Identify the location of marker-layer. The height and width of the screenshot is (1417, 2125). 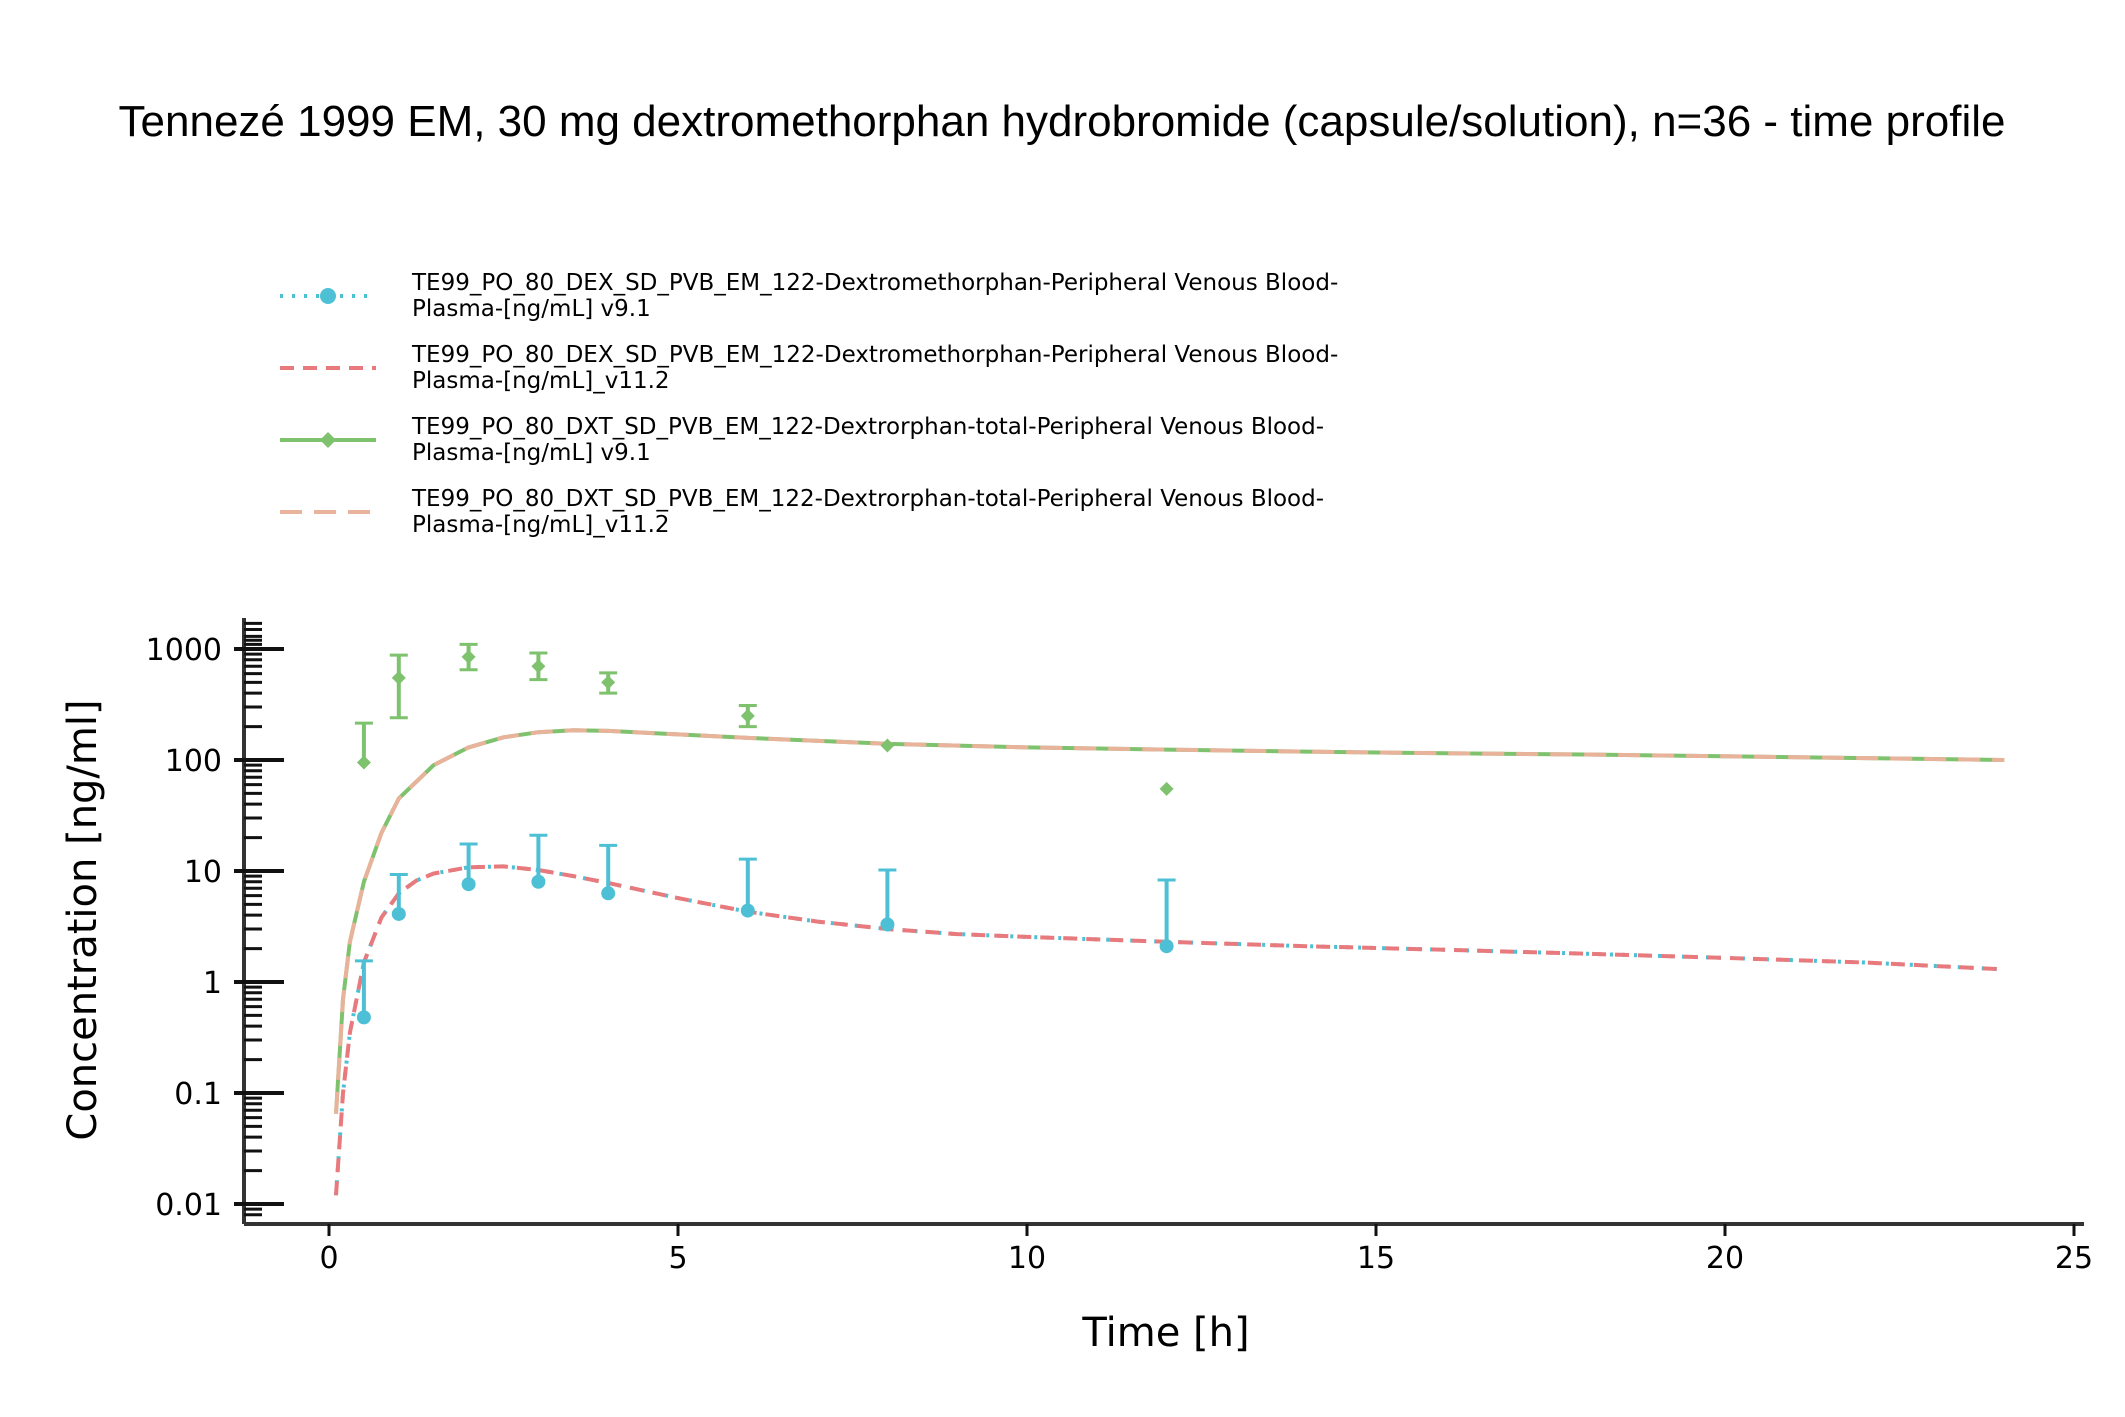
(765, 837).